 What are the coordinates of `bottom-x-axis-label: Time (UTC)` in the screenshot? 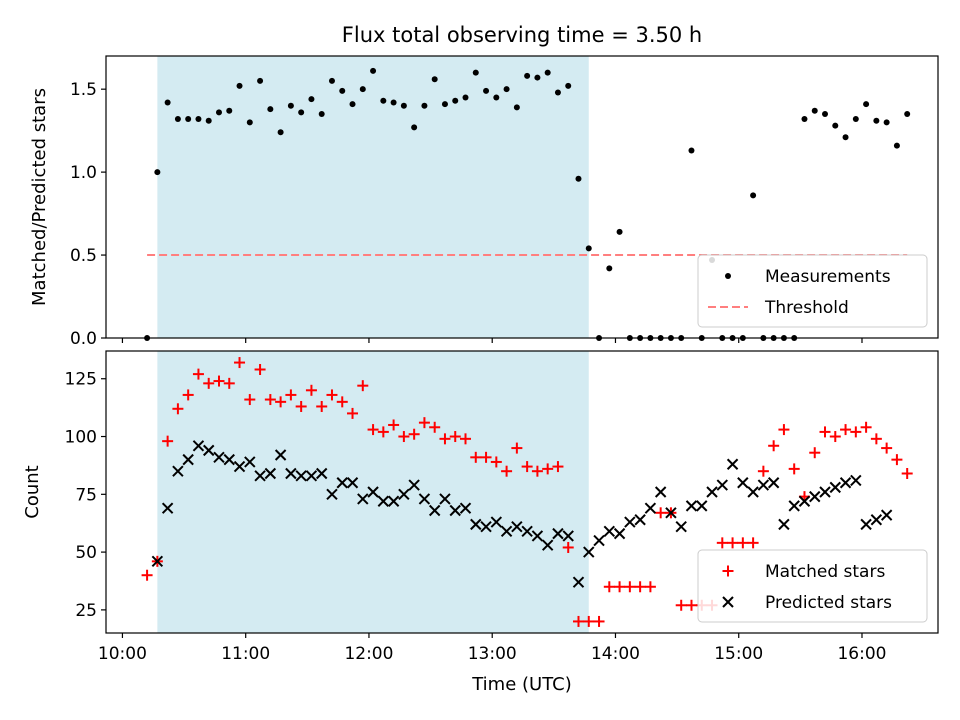 It's located at (521, 684).